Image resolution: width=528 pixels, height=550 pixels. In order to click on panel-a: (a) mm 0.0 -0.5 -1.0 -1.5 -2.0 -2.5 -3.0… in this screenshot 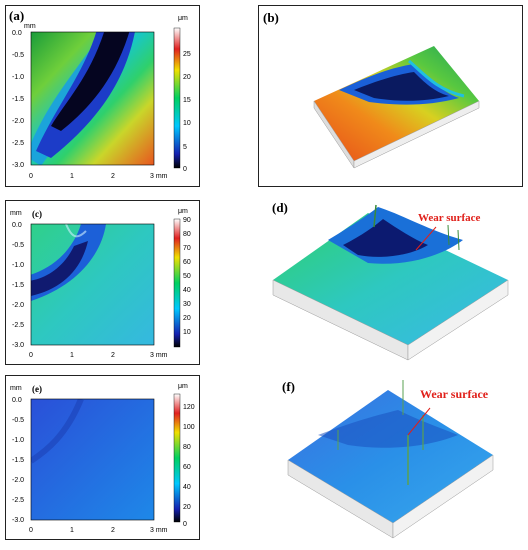, I will do `click(102, 96)`.